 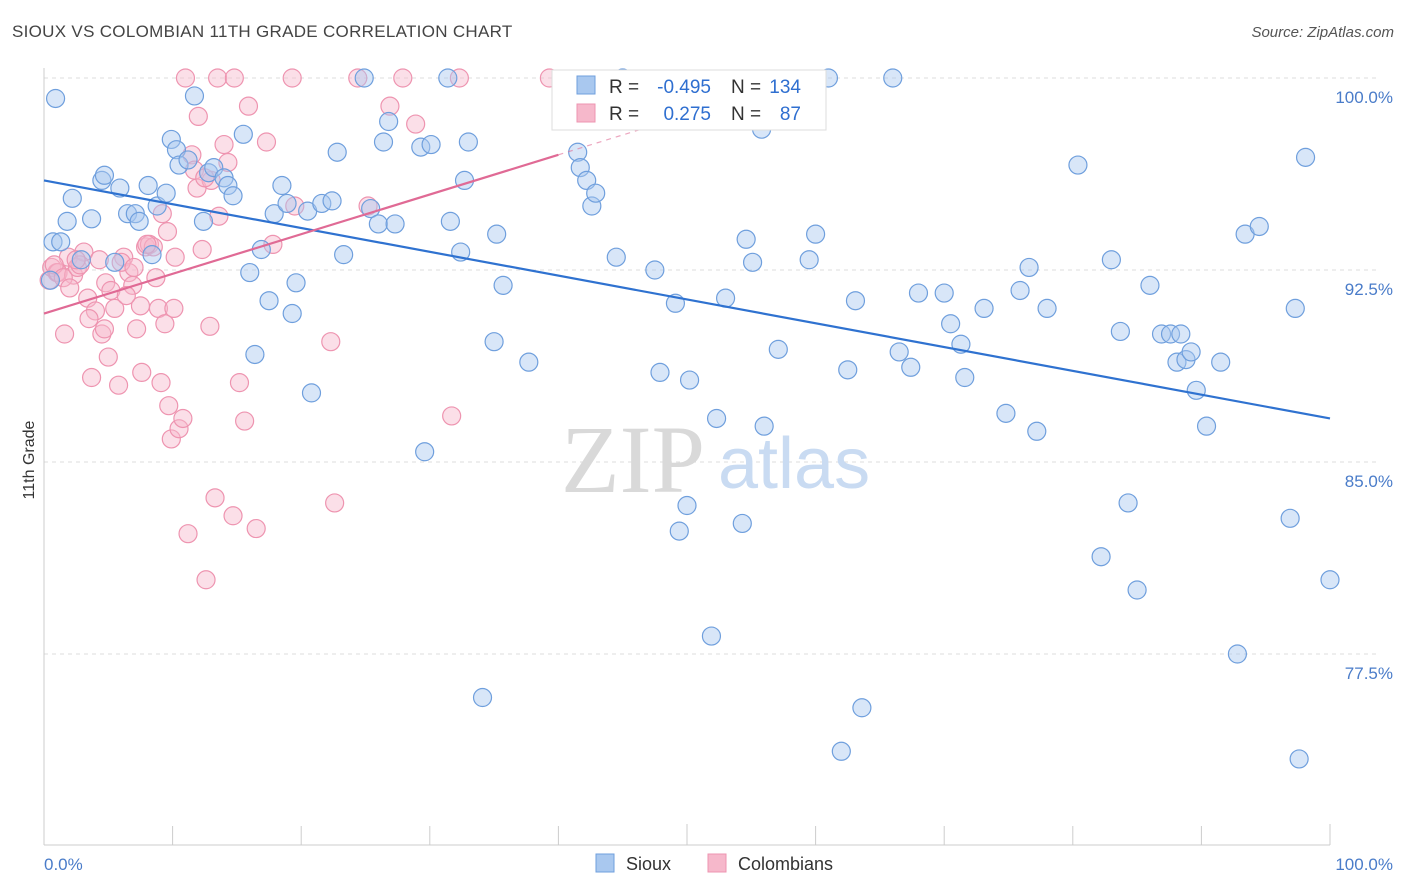 I want to click on correlation-legend: R = -0.495 N = 134 R = 0.275 N = 87, so click(x=689, y=100).